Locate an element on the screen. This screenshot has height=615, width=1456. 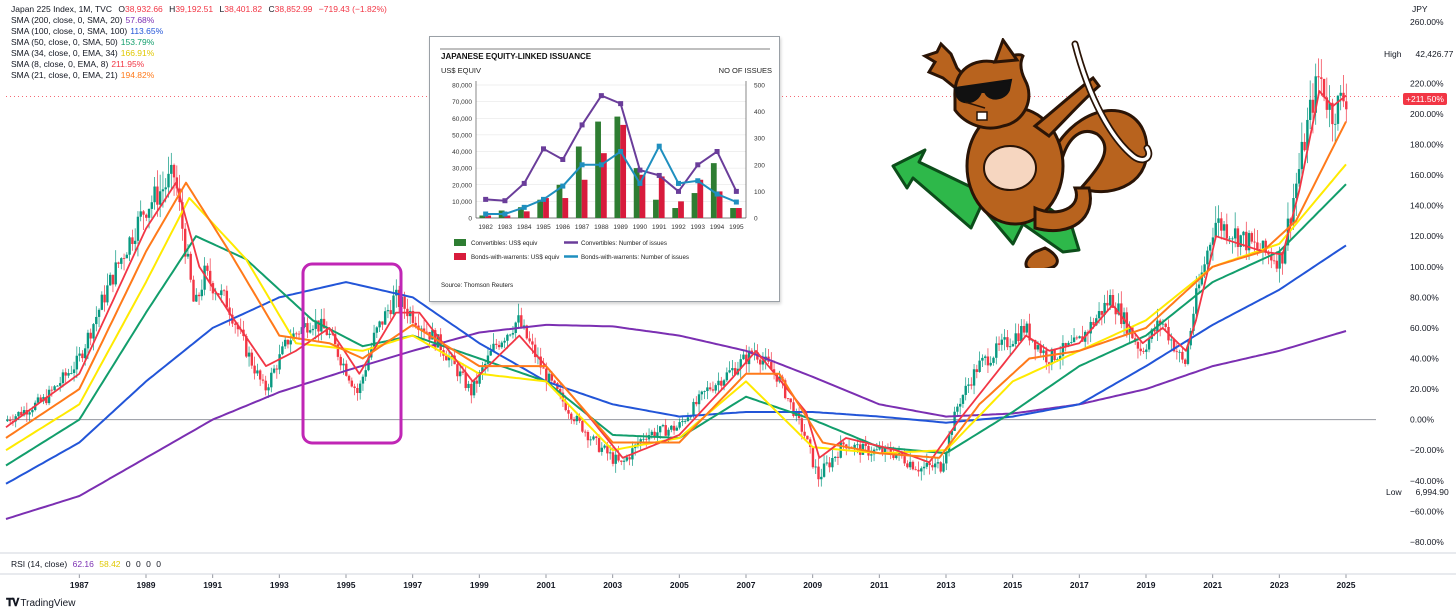
indicator-ema-34: SMA (34, close, 0, EMA, 34) 166.91% is located at coordinates (83, 53).